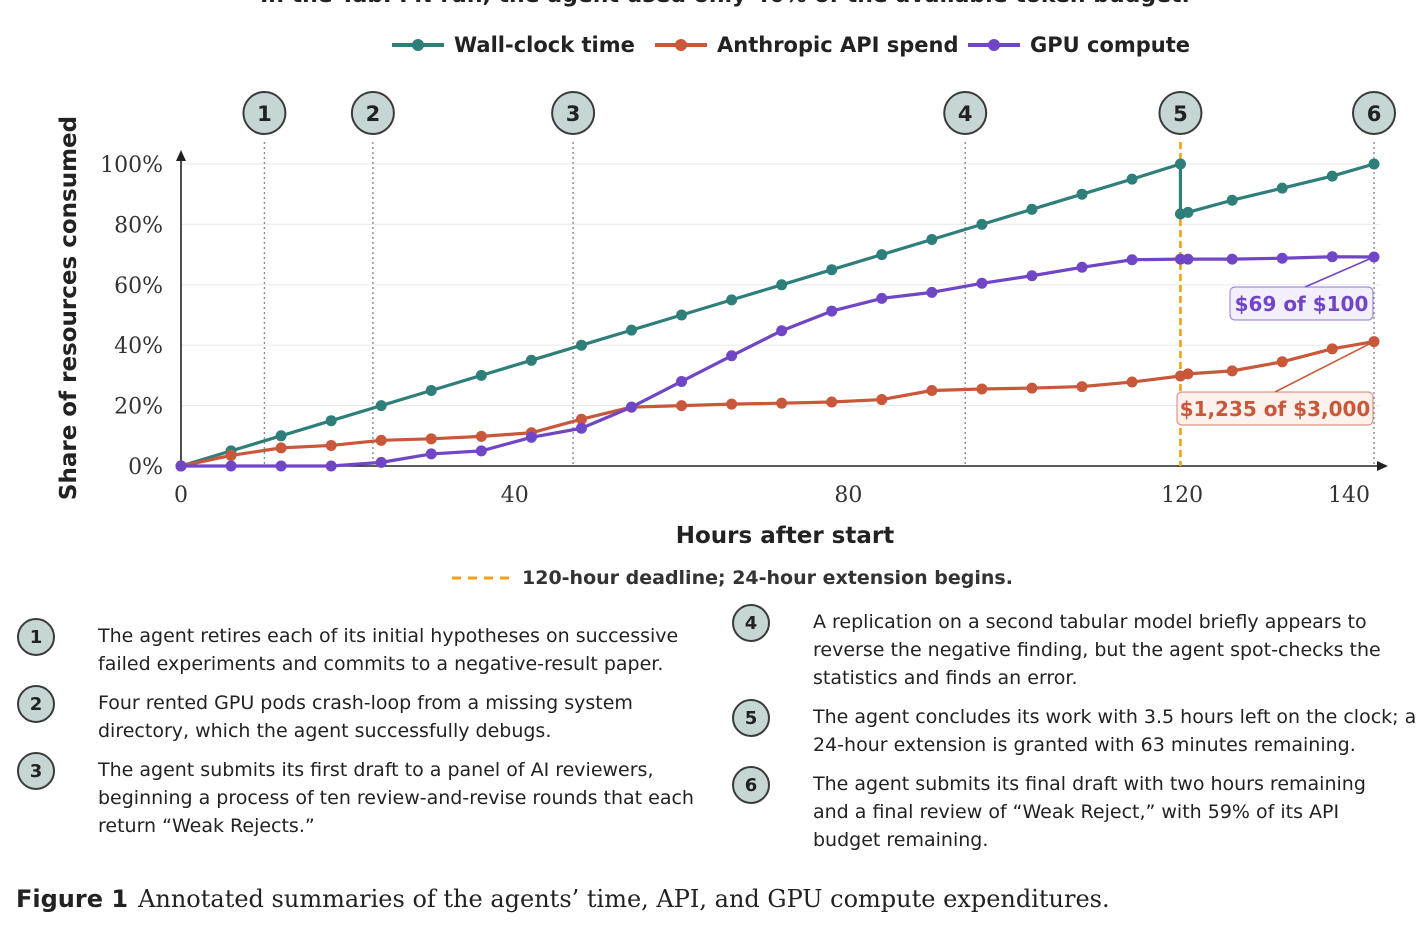  Describe the element at coordinates (785, 536) in the screenshot. I see `x-axis-title: Hours after start` at that location.